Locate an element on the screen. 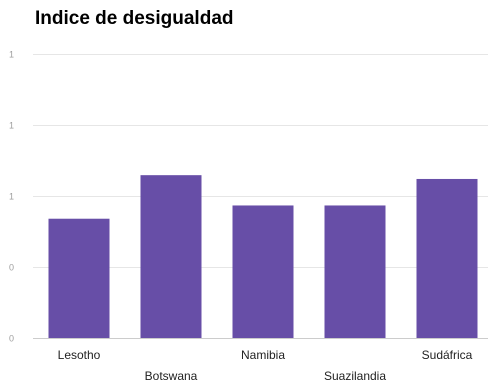 This screenshot has height=383, width=488. chart-title: Indice de desigualdad is located at coordinates (134, 18).